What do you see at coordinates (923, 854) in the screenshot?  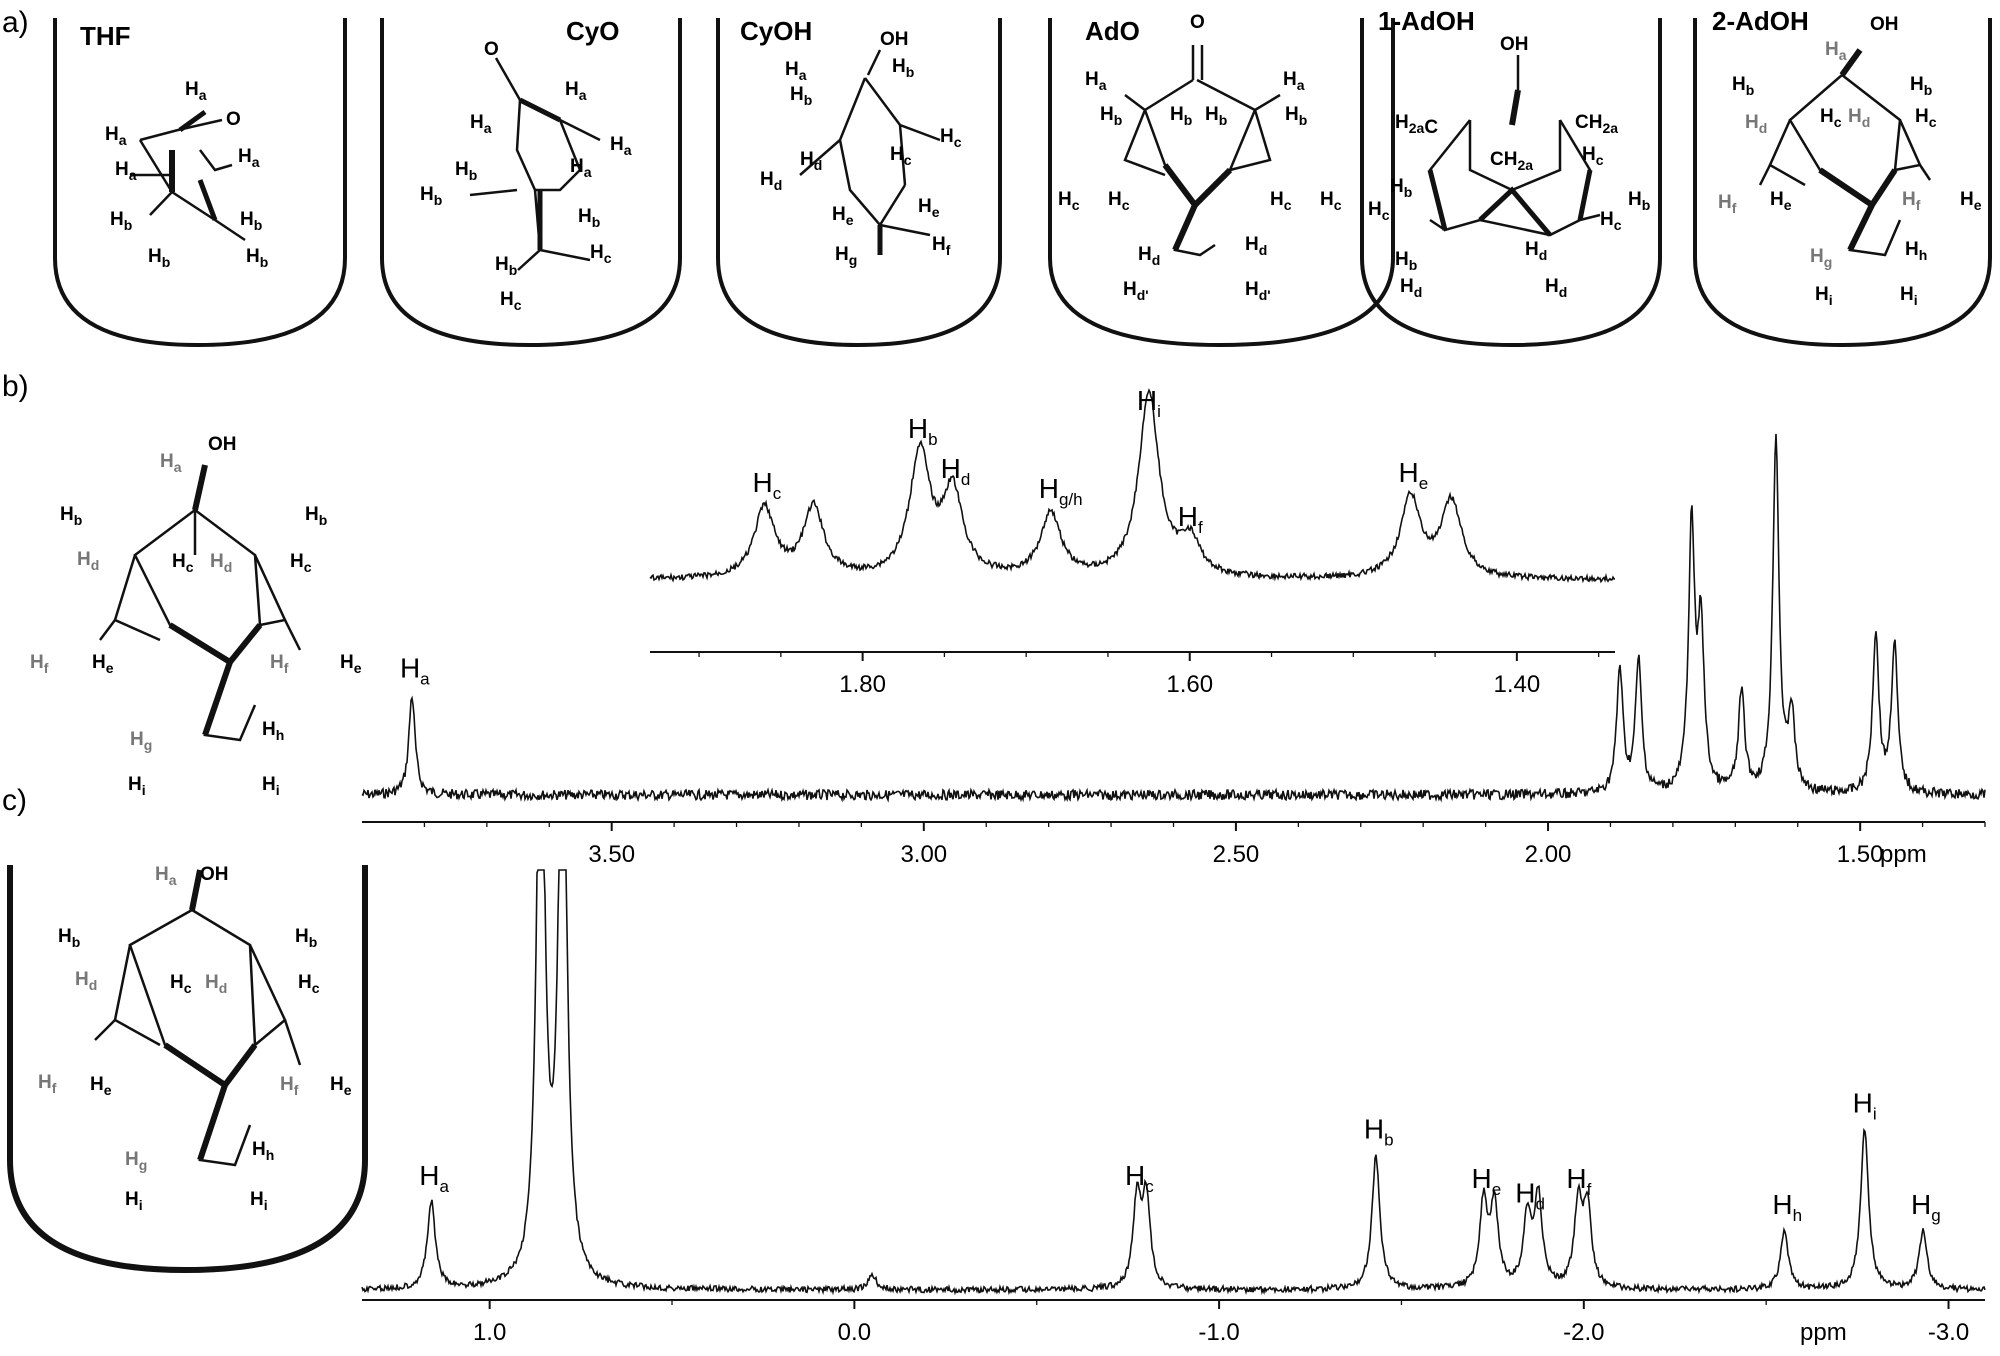 I see `x-tick-label: 3.00` at bounding box center [923, 854].